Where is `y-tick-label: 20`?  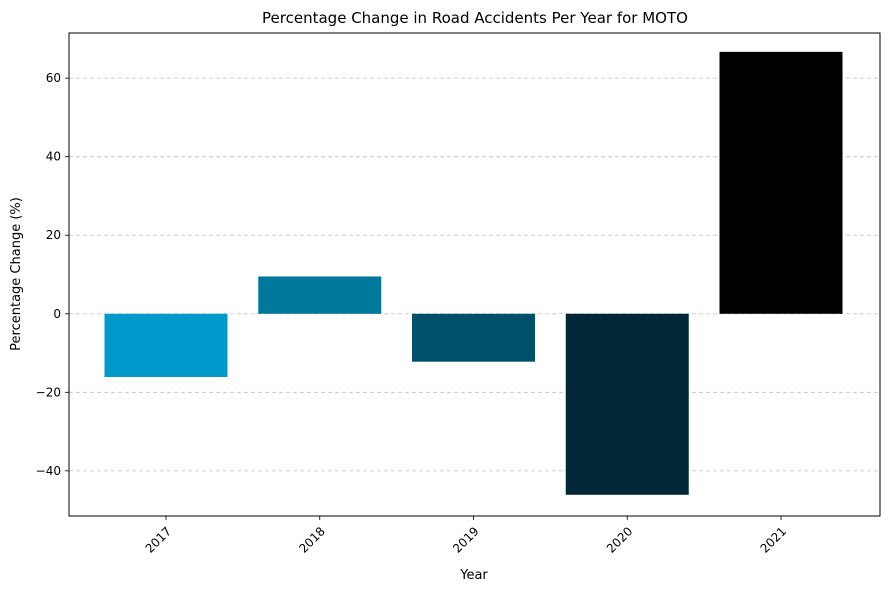
y-tick-label: 20 is located at coordinates (53, 235).